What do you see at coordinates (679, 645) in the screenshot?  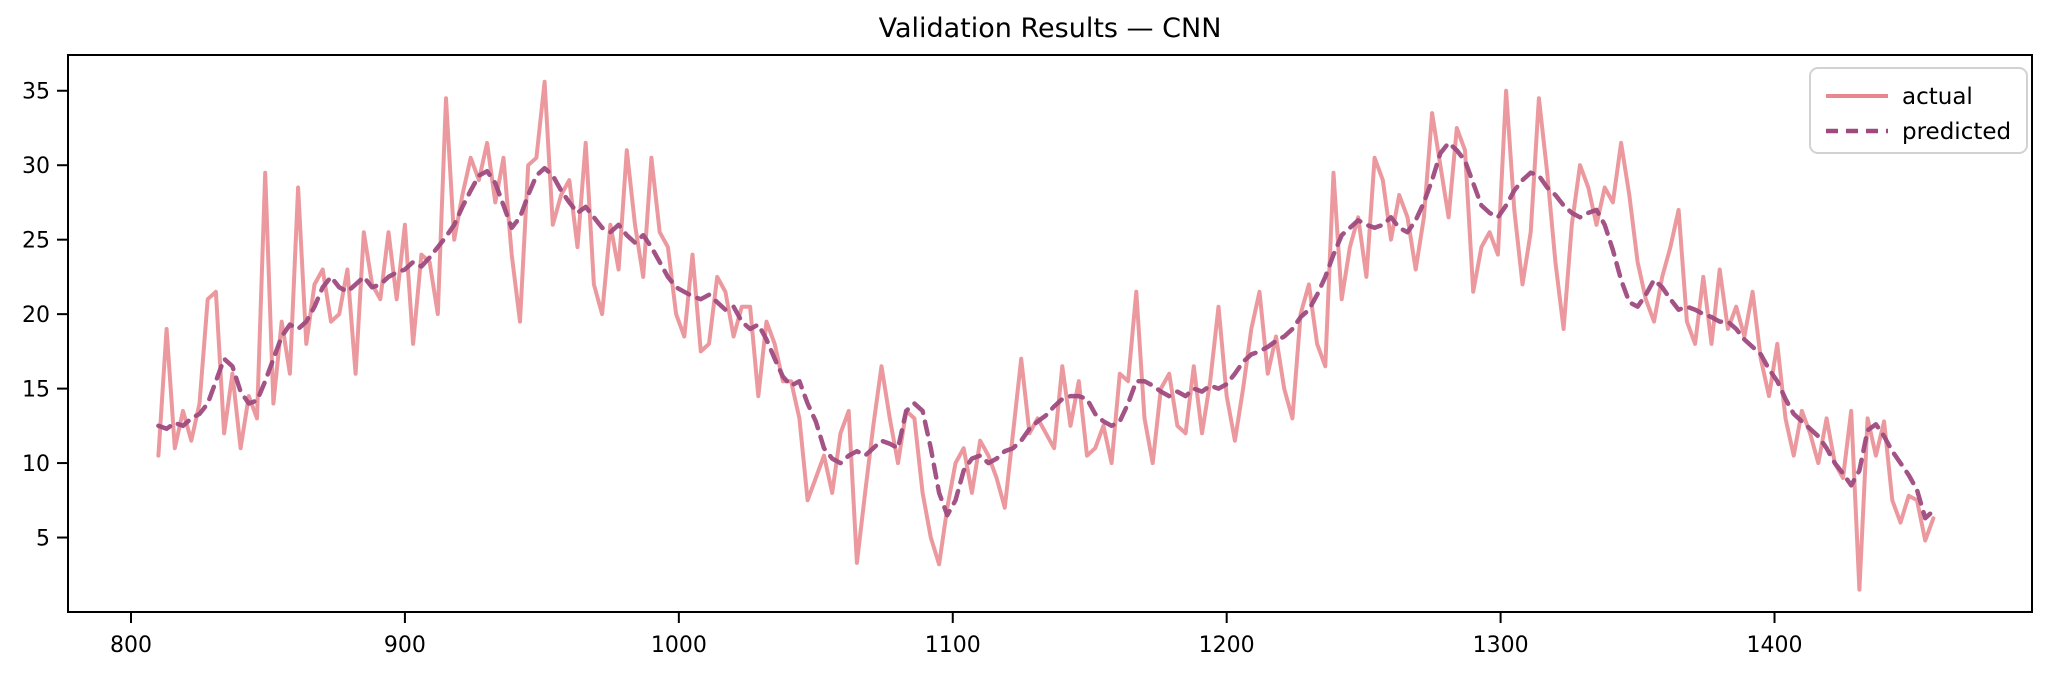 I see `x-tick-label: 1000` at bounding box center [679, 645].